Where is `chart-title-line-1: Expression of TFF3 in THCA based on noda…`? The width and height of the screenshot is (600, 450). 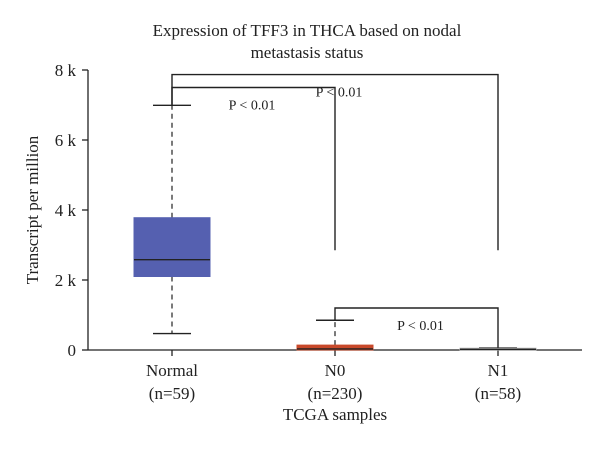 chart-title-line-1: Expression of TFF3 in THCA based on noda… is located at coordinates (307, 30).